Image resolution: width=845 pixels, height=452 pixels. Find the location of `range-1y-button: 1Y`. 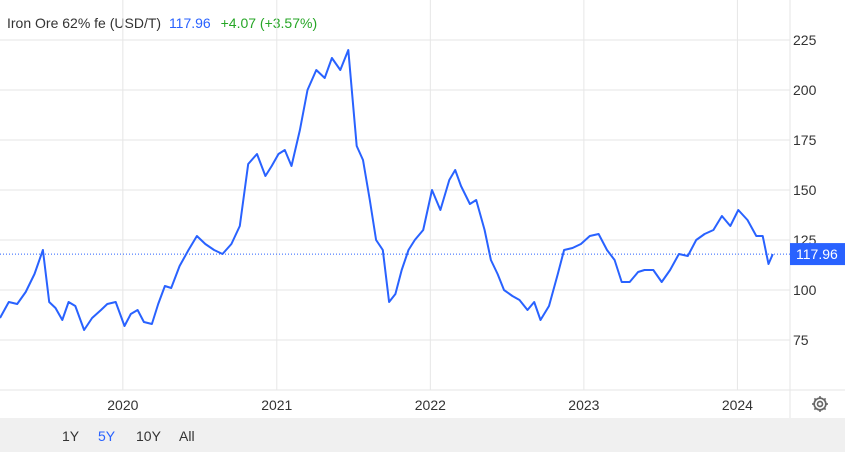

range-1y-button: 1Y is located at coordinates (71, 436).